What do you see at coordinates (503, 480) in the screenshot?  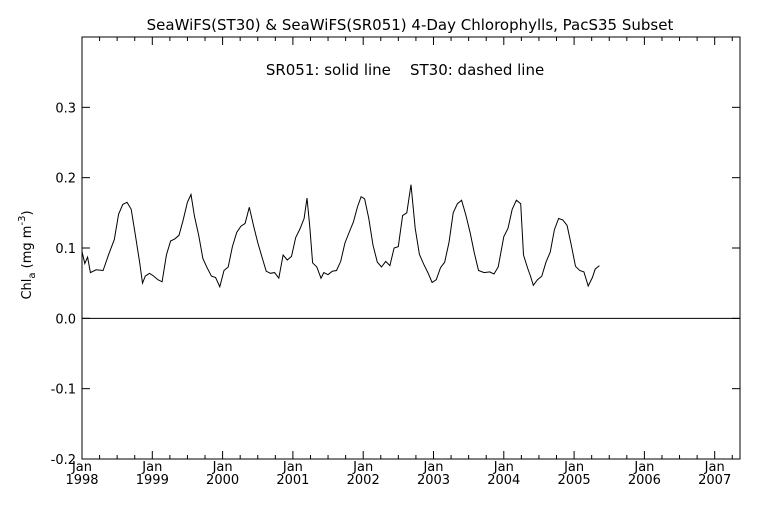 I see `x-tick-year: 2004` at bounding box center [503, 480].